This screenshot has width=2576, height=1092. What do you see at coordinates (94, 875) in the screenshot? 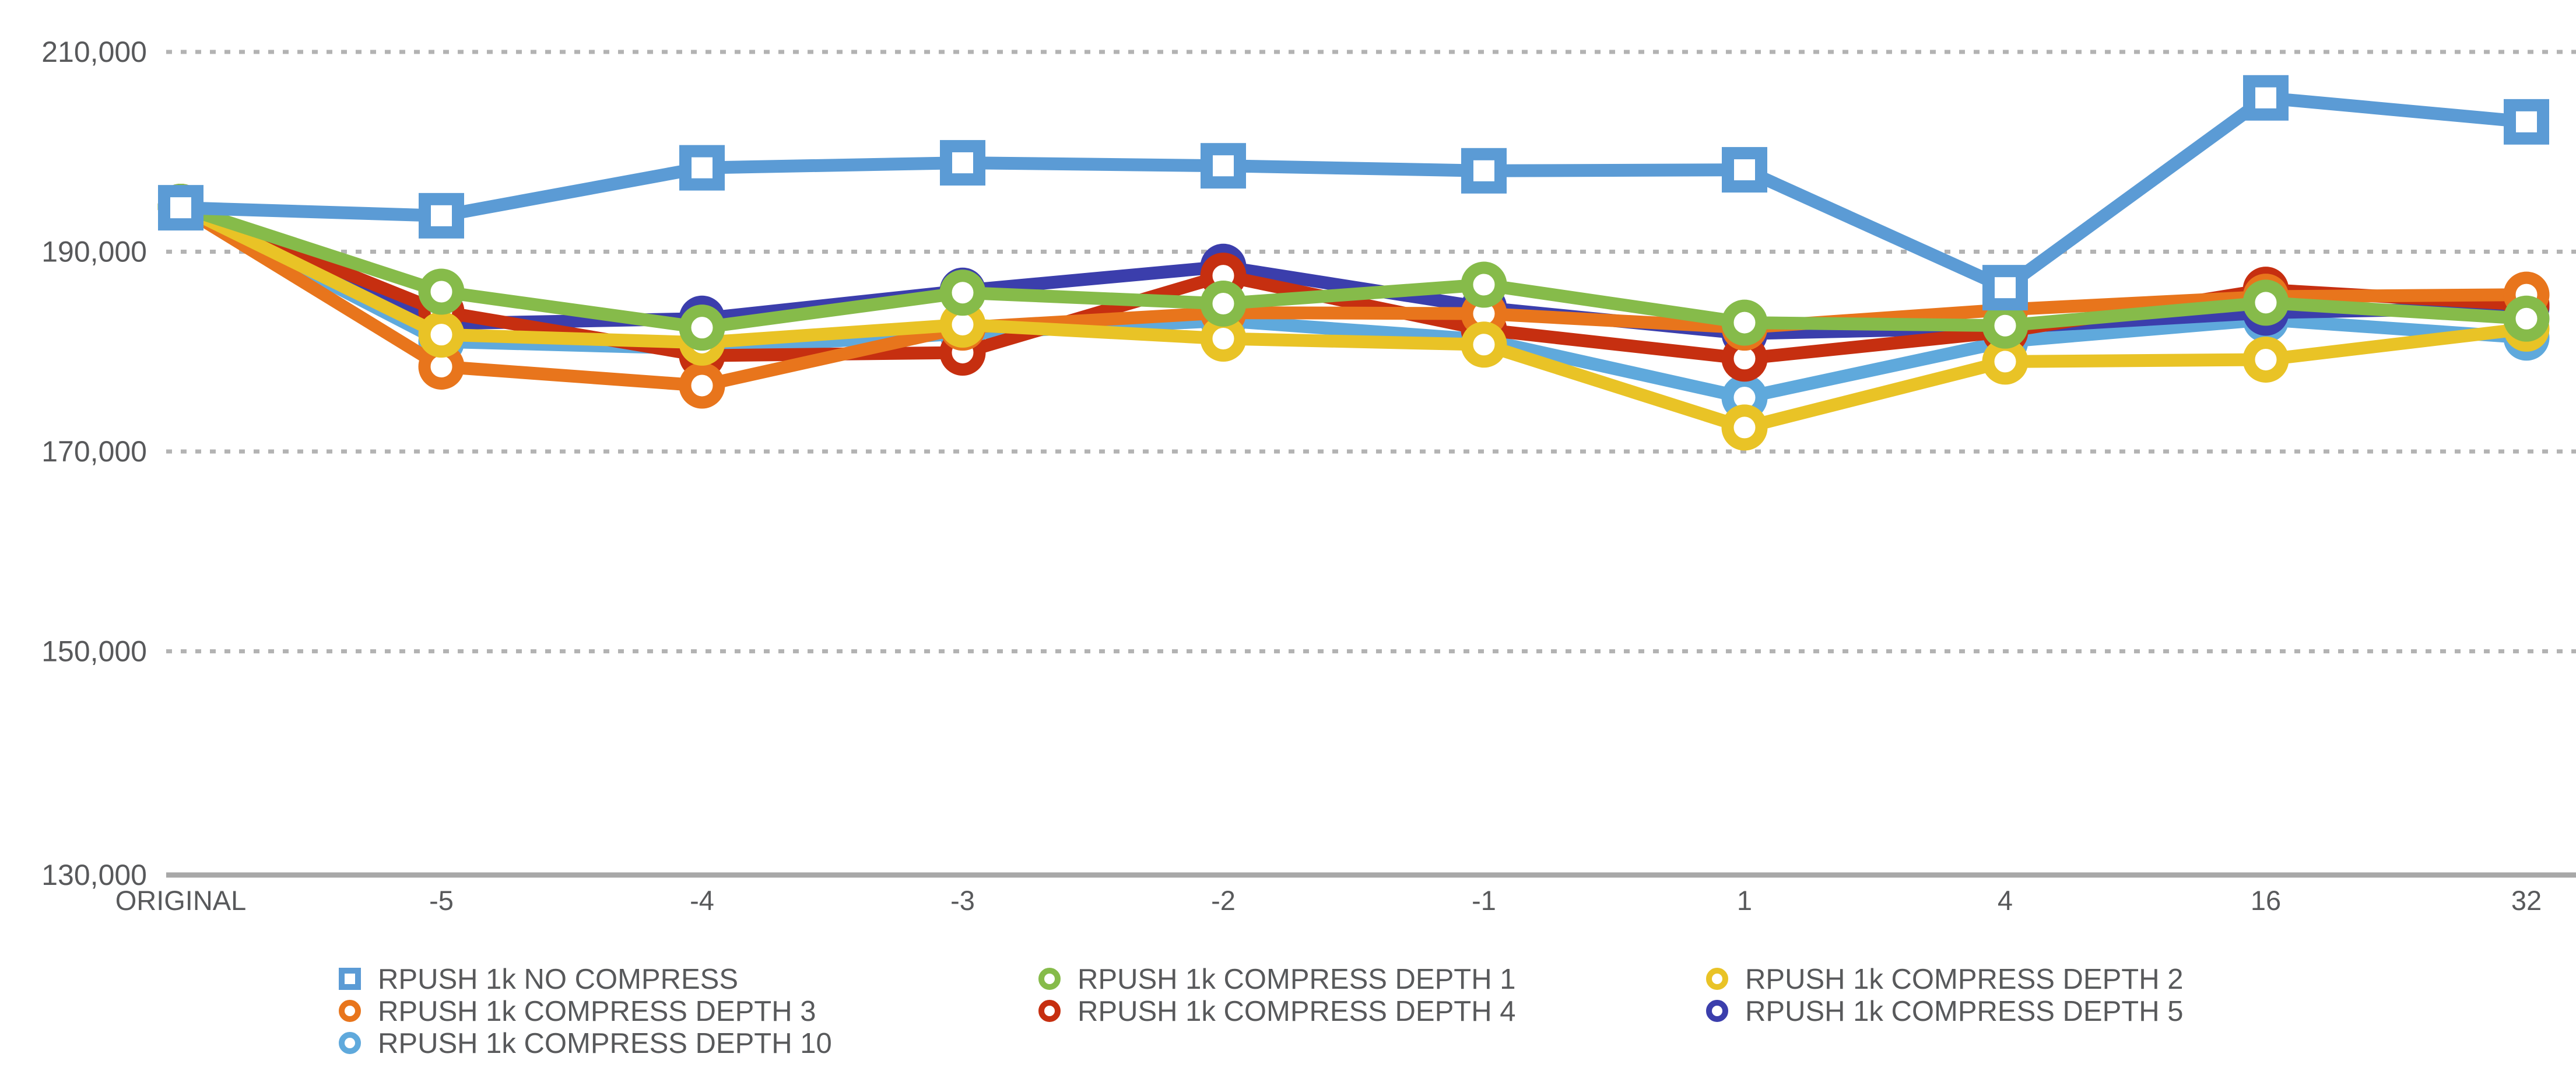
I see `y-axis-label-baseline: 130,000` at bounding box center [94, 875].